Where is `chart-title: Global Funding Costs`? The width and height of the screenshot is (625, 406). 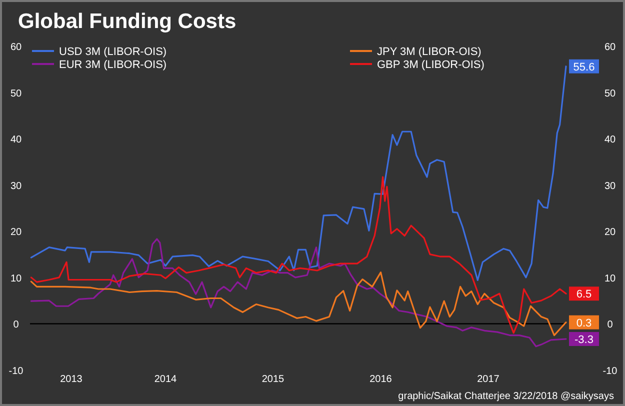 chart-title: Global Funding Costs is located at coordinates (127, 21).